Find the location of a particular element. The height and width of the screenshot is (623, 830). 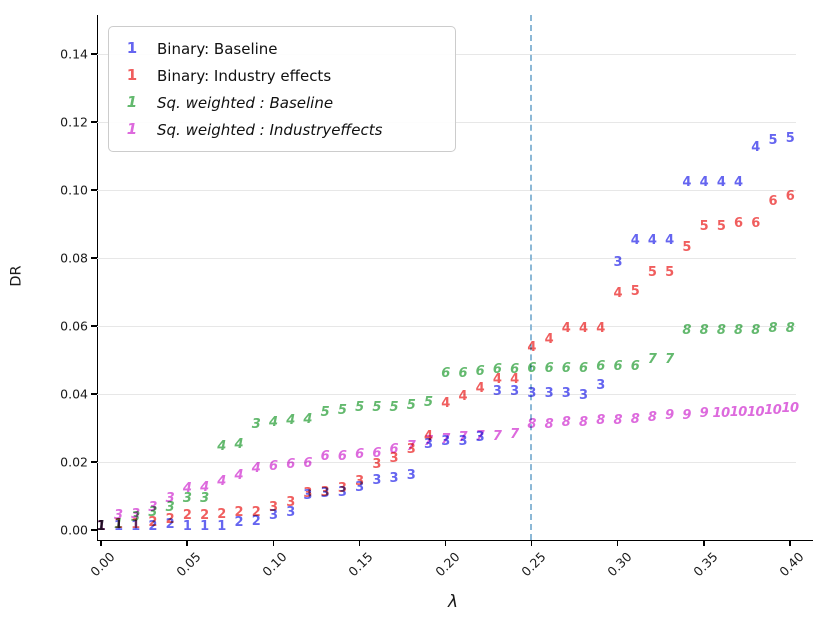

legend-item: 1 Binary: Baseline is located at coordinates (280, 48).